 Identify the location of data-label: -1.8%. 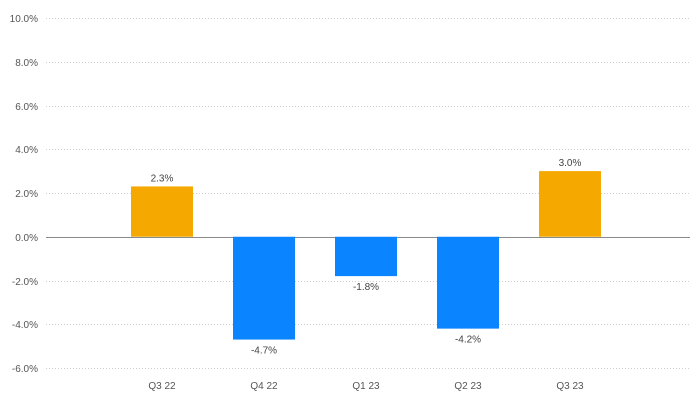
(366, 287).